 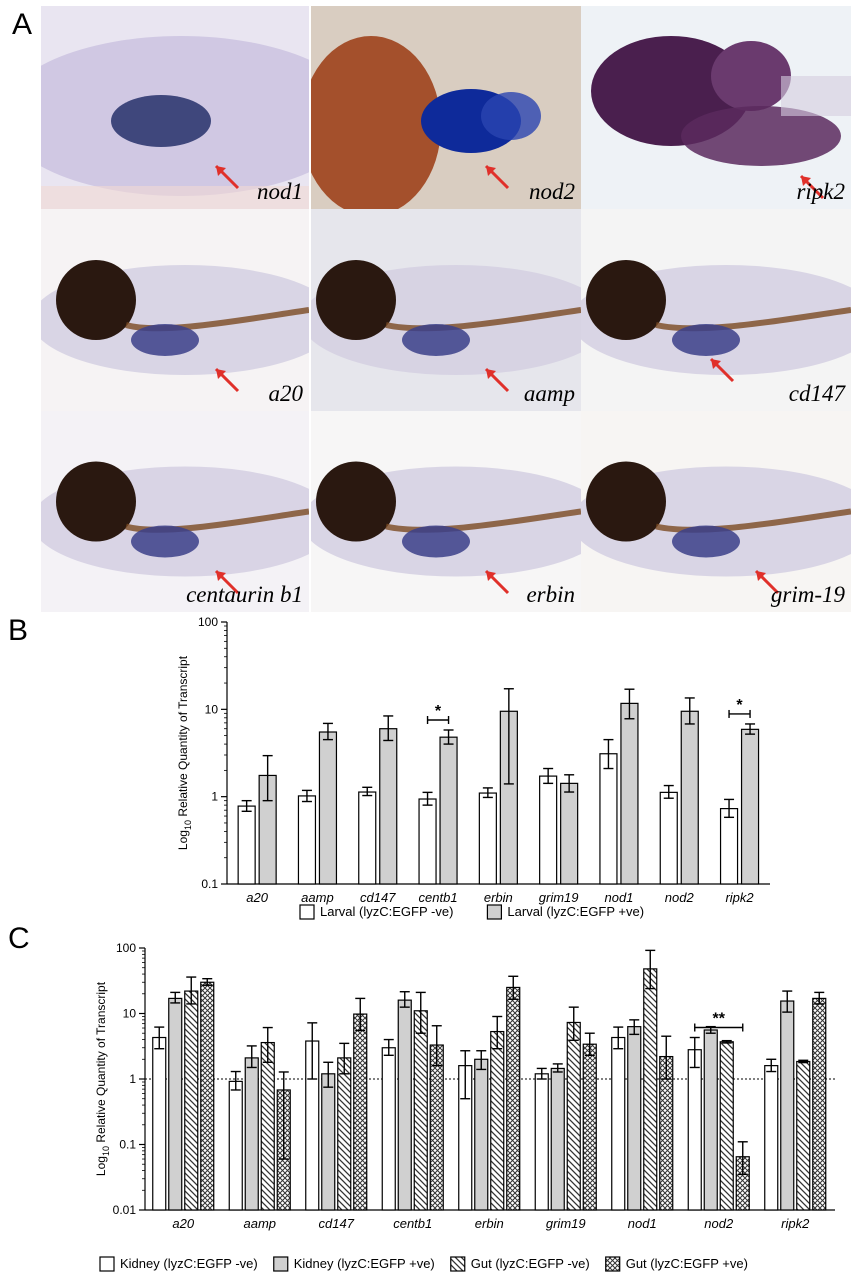 I want to click on significance-label: **, so click(x=719, y=1019).